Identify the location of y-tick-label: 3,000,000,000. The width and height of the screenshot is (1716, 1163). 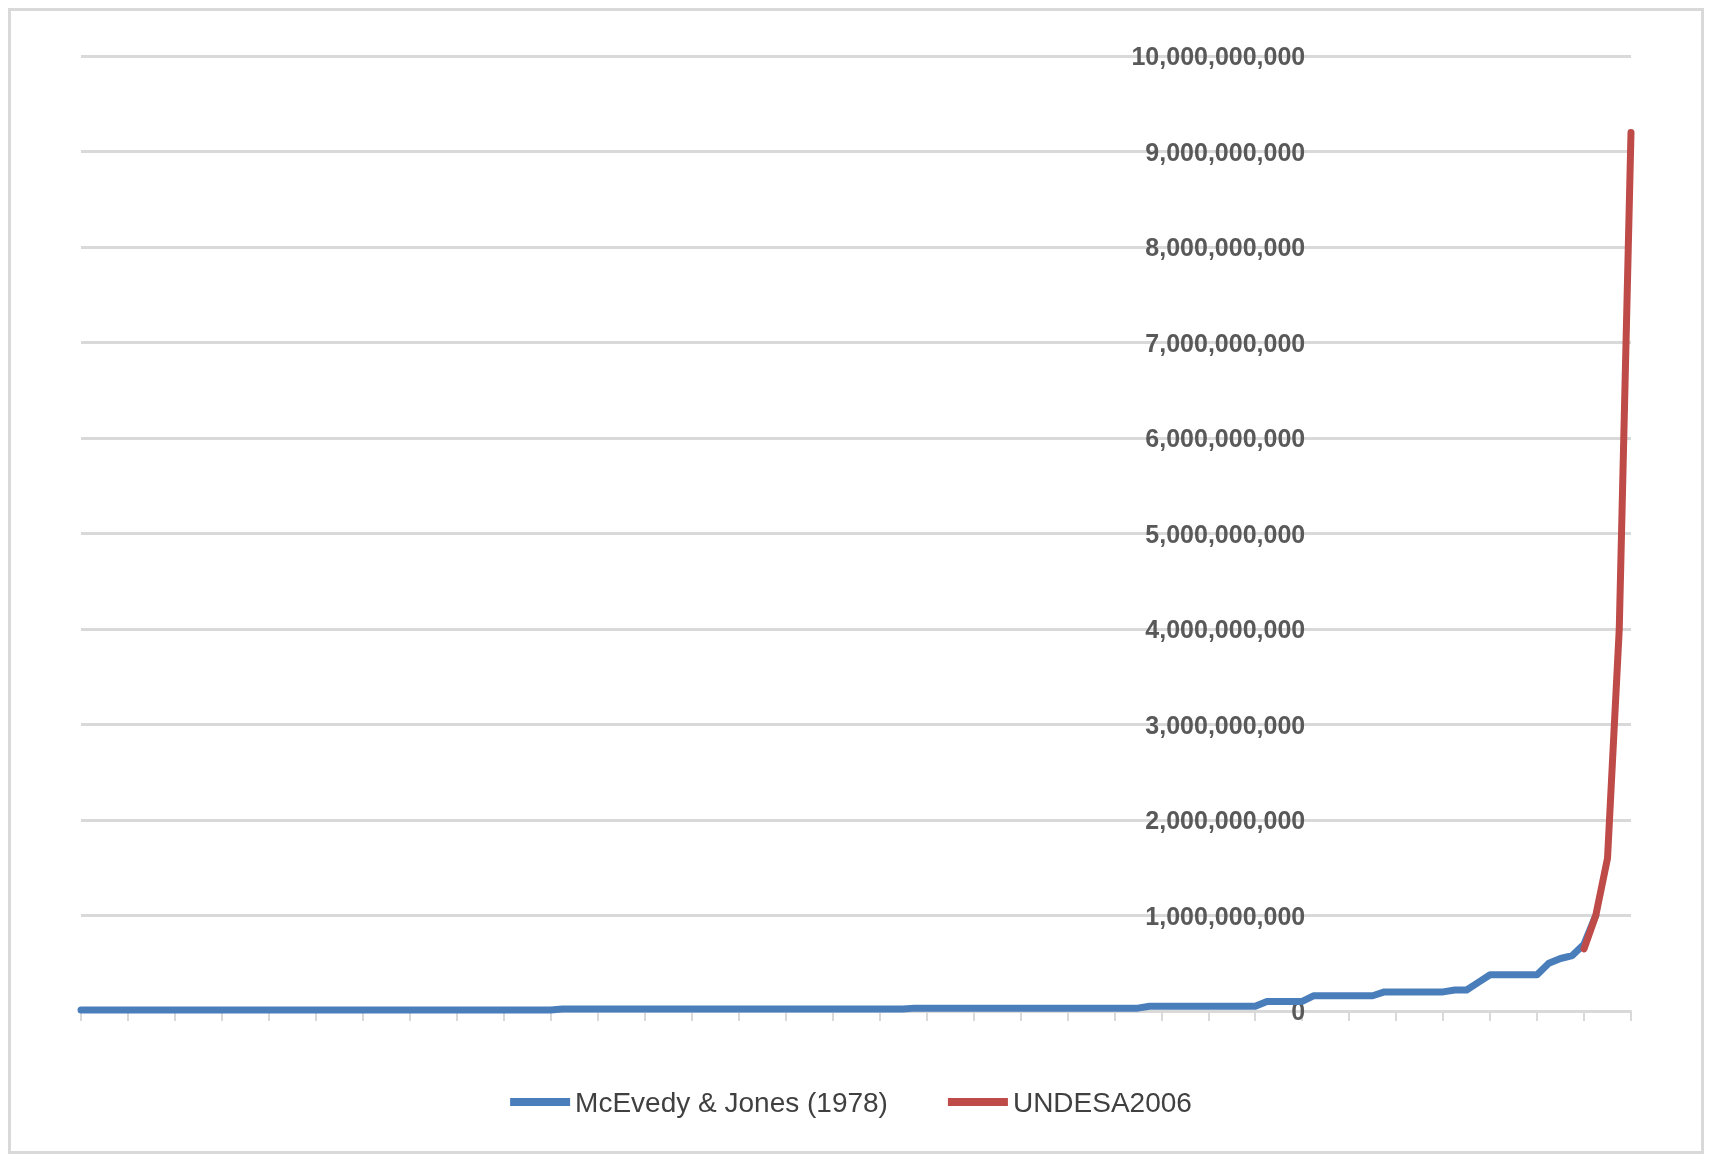
(1225, 724).